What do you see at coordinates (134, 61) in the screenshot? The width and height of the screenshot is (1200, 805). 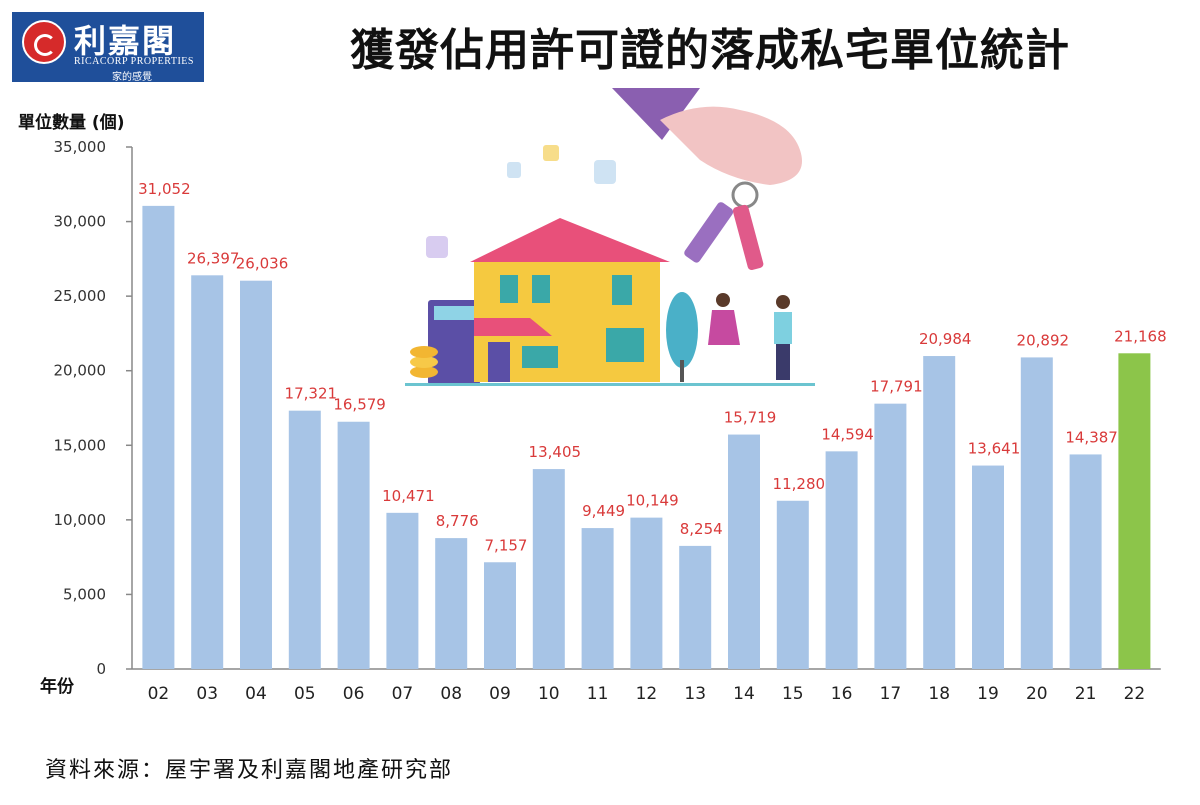 I see `logo-english-name: RICACORP PROPERTIES` at bounding box center [134, 61].